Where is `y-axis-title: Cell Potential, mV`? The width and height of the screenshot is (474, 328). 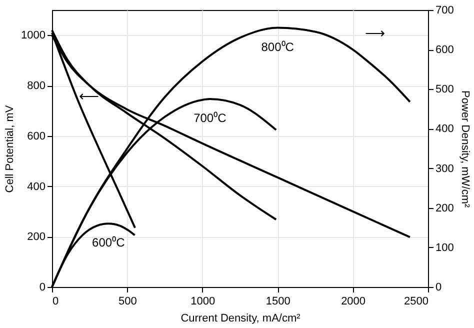 y-axis-title: Cell Potential, mV is located at coordinates (10, 148).